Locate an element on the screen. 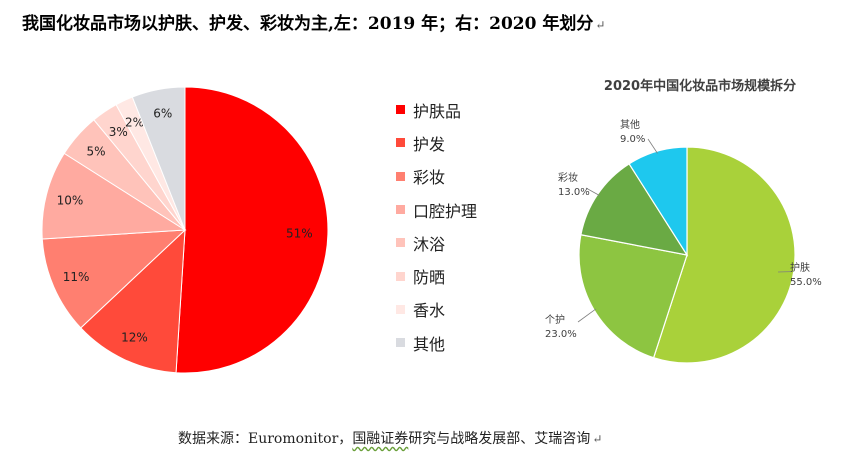 This screenshot has height=462, width=857. source-suffix: 研究与战略发展部、艾瑞咨询 is located at coordinates (499, 439).